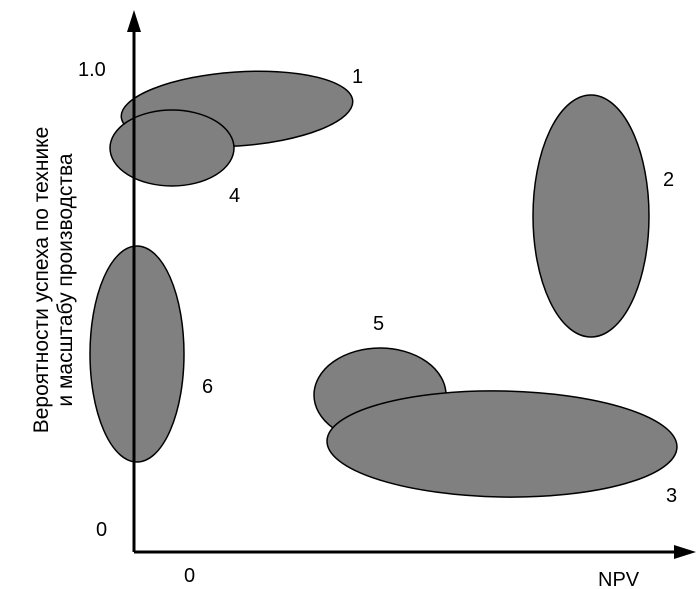  What do you see at coordinates (619, 579) in the screenshot?
I see `x-axis-label: NPV` at bounding box center [619, 579].